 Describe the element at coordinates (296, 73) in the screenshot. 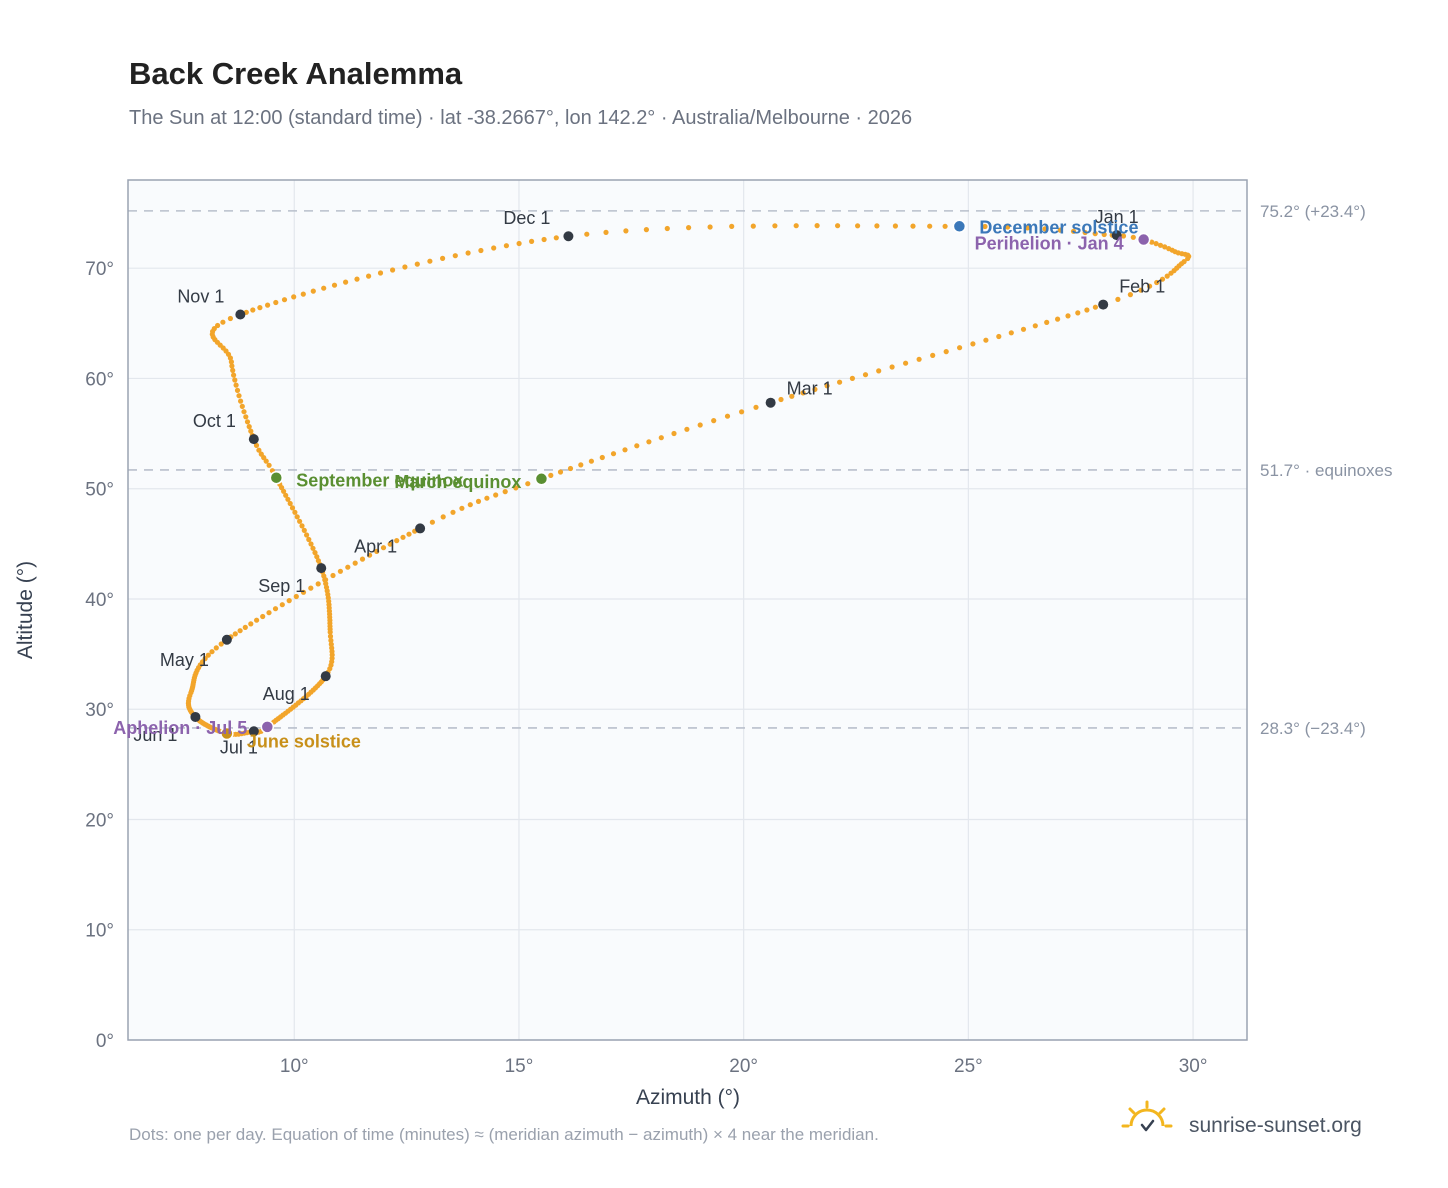

I see `chart-title: Back Creek Analemma` at that location.